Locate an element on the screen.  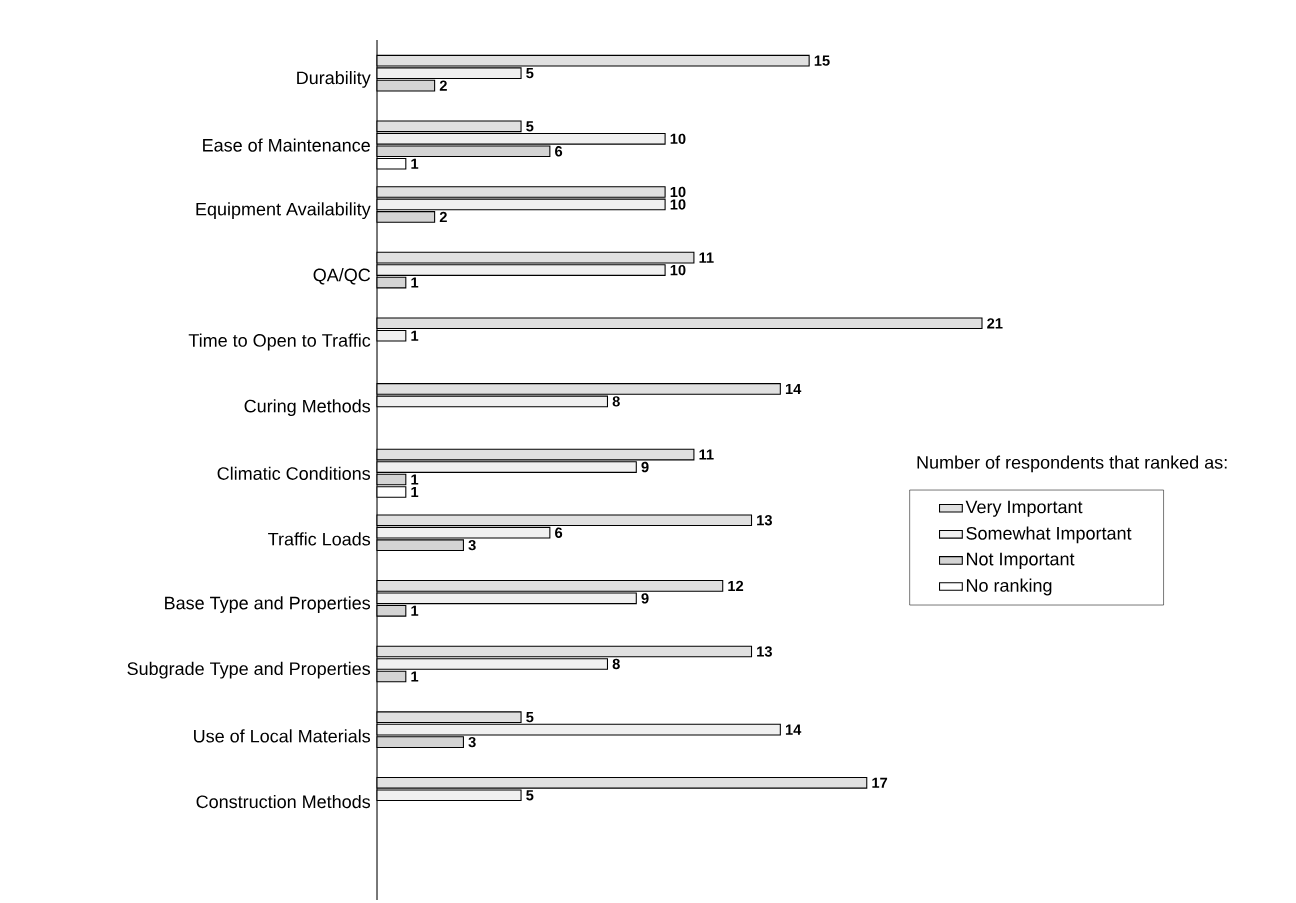
data-label: 15 is located at coordinates (822, 60).